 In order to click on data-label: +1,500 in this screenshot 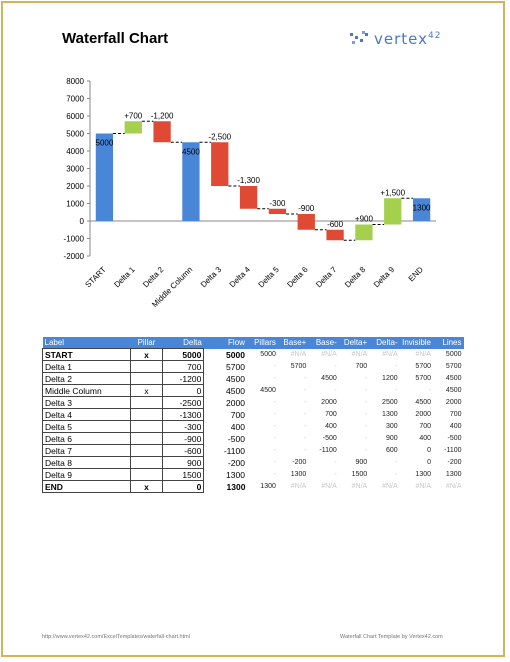, I will do `click(392, 192)`.